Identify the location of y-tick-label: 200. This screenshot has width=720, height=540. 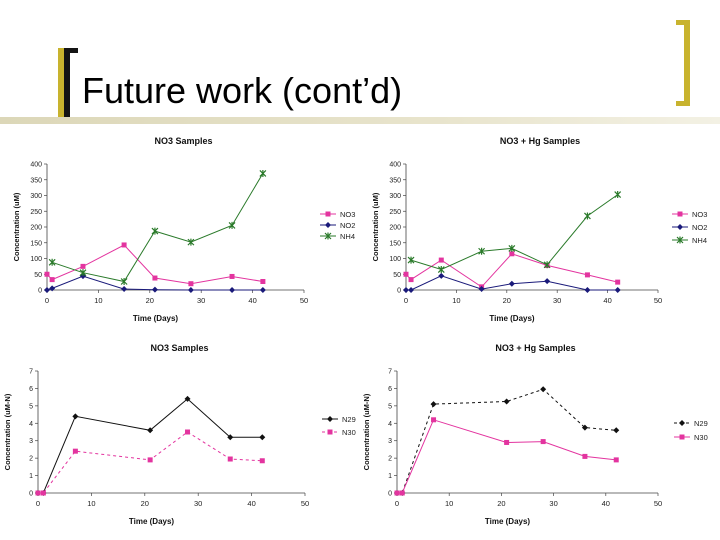
(36, 228).